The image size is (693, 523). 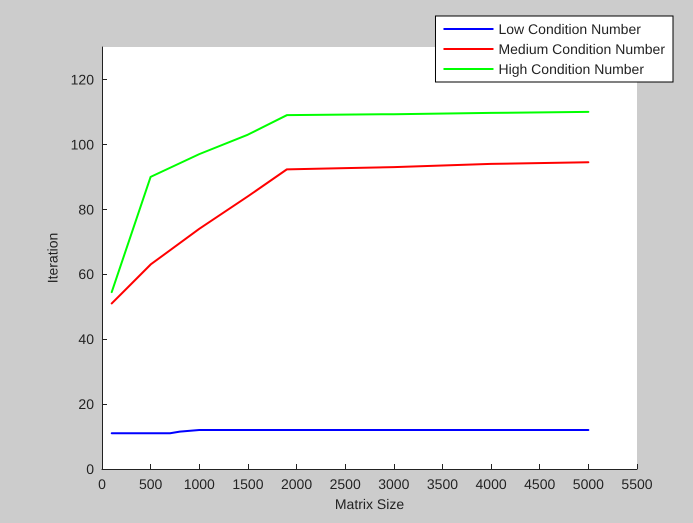 What do you see at coordinates (345, 484) in the screenshot?
I see `x-tick-label: 2500` at bounding box center [345, 484].